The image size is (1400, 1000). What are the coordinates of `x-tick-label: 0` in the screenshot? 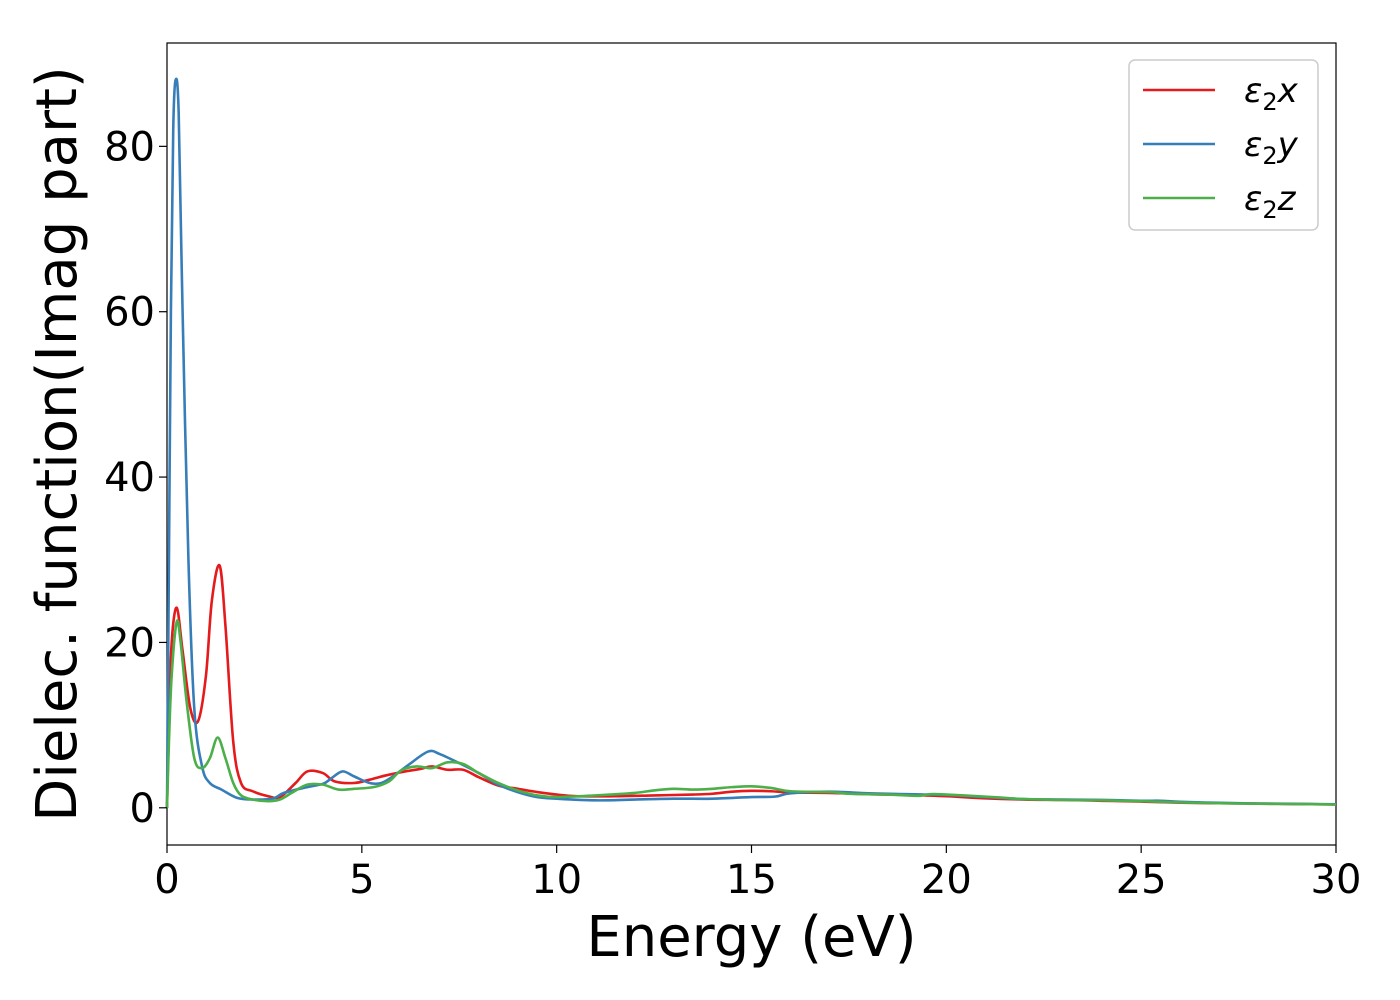 It's located at (166, 880).